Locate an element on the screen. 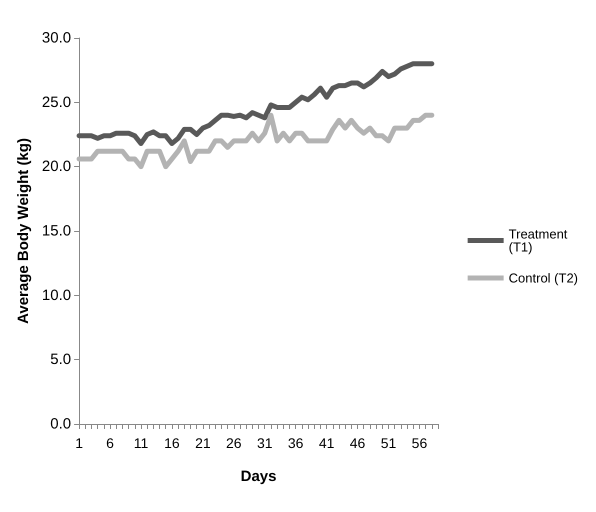 This screenshot has width=596, height=512. x-tick-label: 21 is located at coordinates (203, 443).